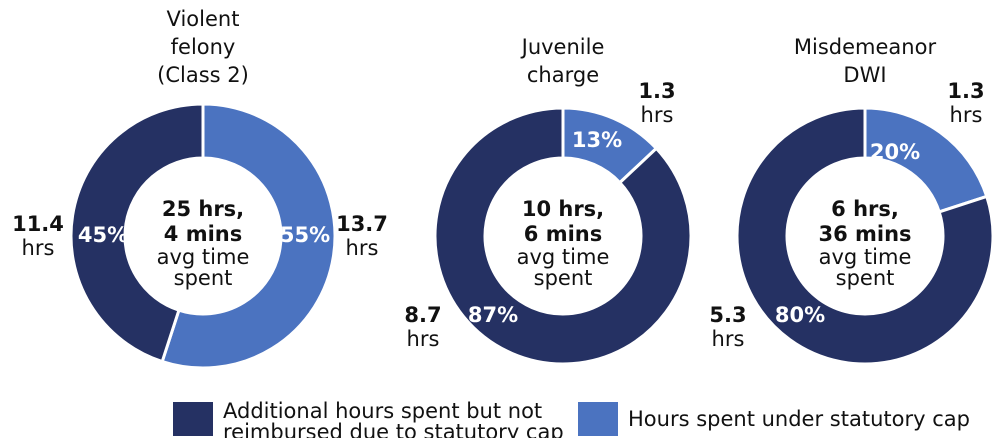 This screenshot has width=992, height=438. I want to click on chart-title: Violent, so click(203, 19).